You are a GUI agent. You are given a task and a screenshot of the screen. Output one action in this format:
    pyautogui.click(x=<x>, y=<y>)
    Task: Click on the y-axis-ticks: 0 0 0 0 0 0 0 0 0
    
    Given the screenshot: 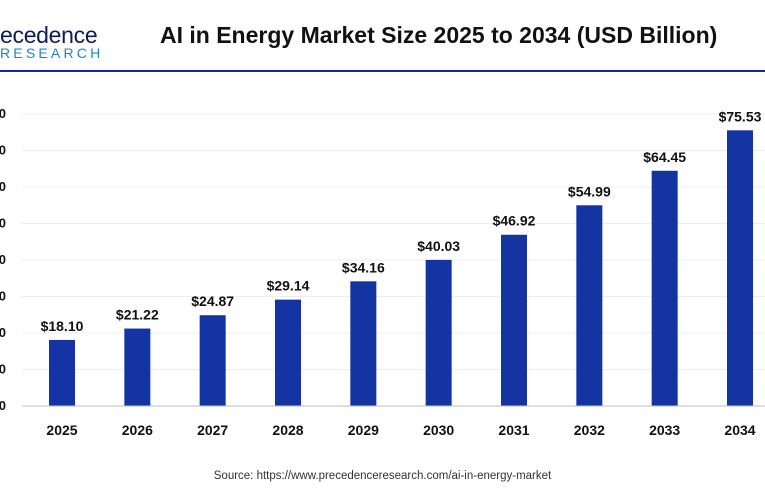 What is the action you would take?
    pyautogui.click(x=3, y=259)
    